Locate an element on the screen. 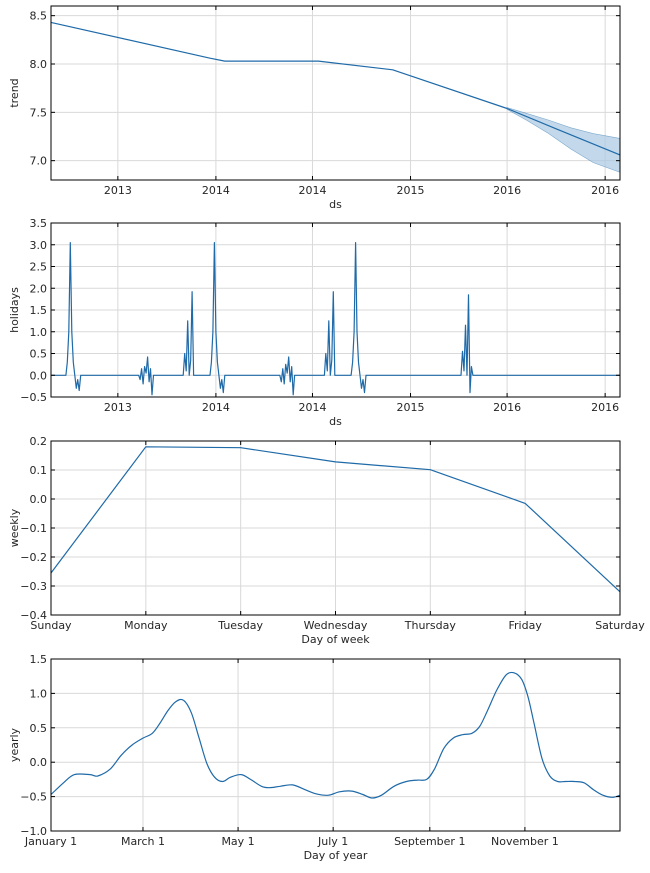 This screenshot has width=650, height=873. x-tick-label: Wednesday is located at coordinates (336, 625).